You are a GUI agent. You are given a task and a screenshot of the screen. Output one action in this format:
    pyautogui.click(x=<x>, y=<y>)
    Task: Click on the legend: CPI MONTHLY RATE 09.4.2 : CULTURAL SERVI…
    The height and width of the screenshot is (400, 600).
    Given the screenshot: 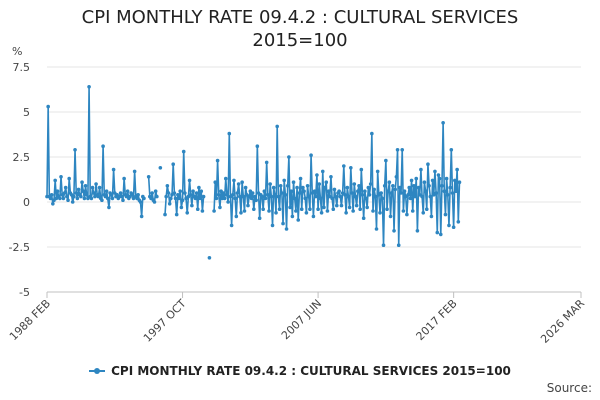 What is the action you would take?
    pyautogui.click(x=300, y=371)
    